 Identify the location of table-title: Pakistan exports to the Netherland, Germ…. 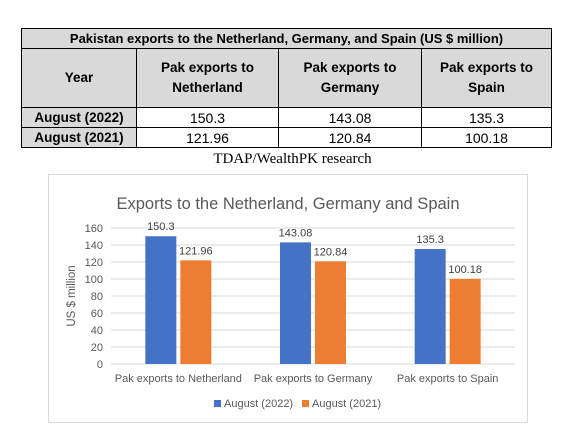
(286, 38).